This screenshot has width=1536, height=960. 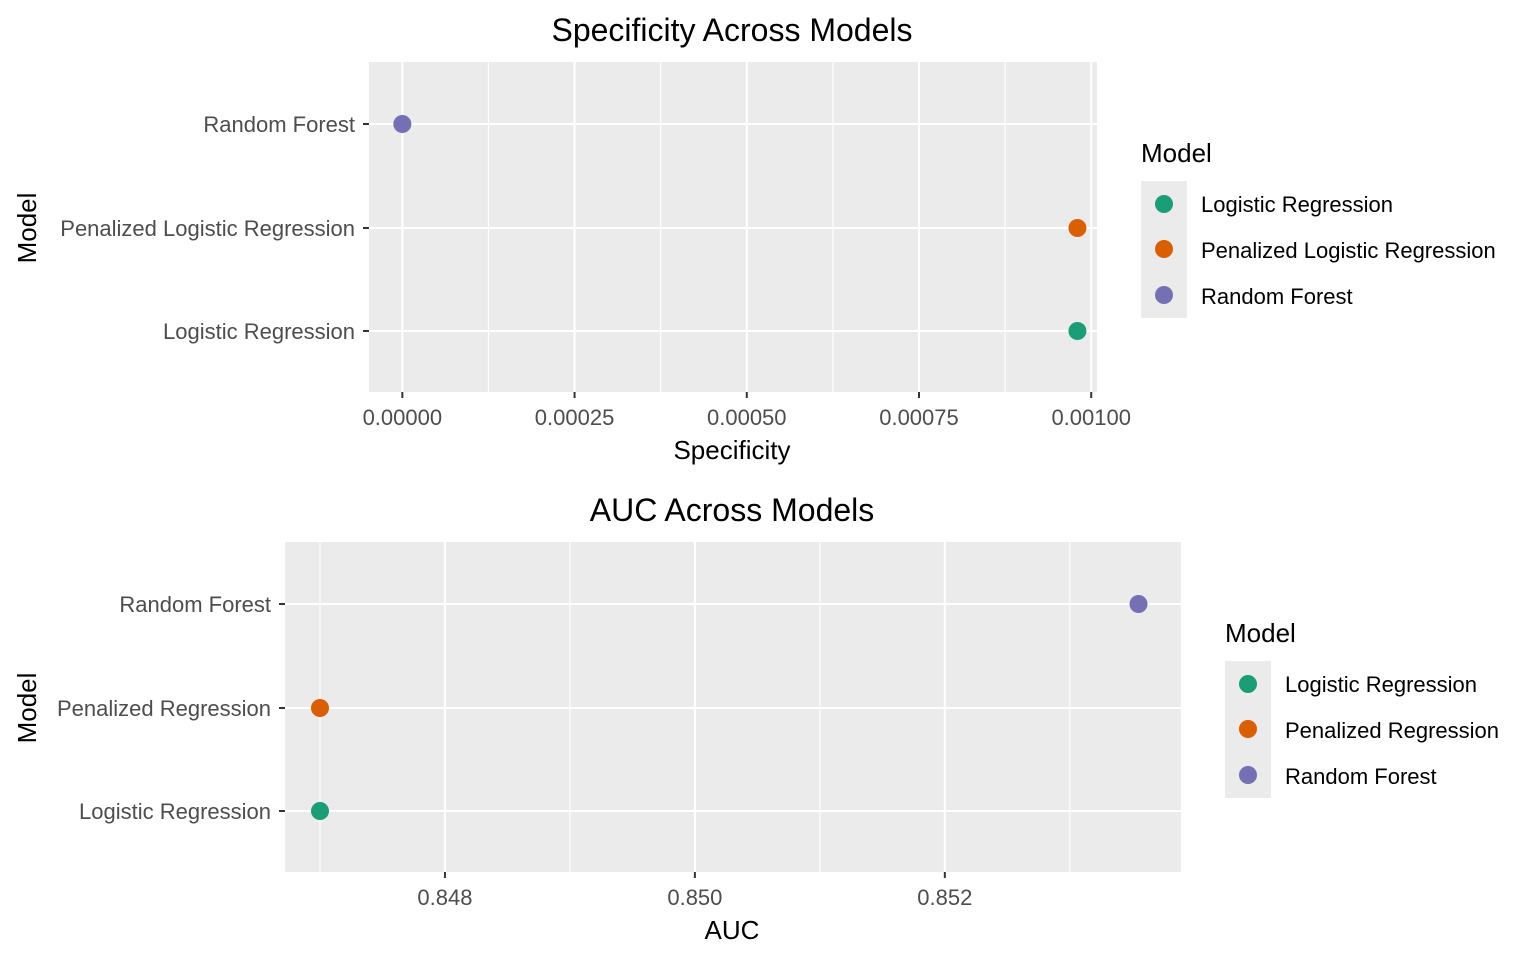 I want to click on x-axis-title: Specificity, so click(x=731, y=450).